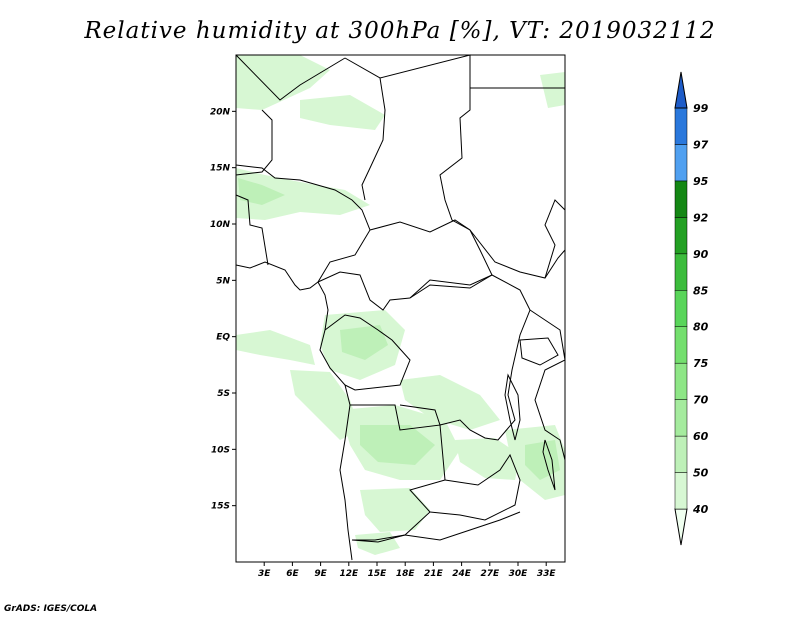  Describe the element at coordinates (512, 407) in the screenshot. I see `lake-tanganyika` at that location.